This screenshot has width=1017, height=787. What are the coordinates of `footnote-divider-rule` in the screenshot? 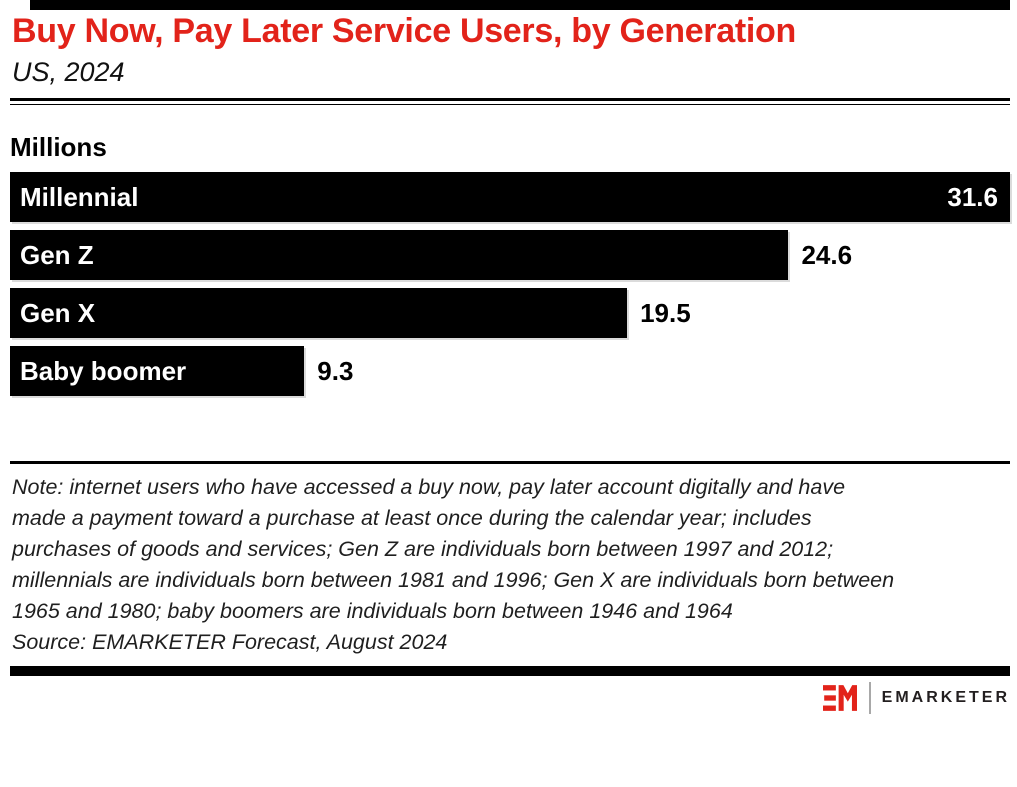 It's located at (510, 462).